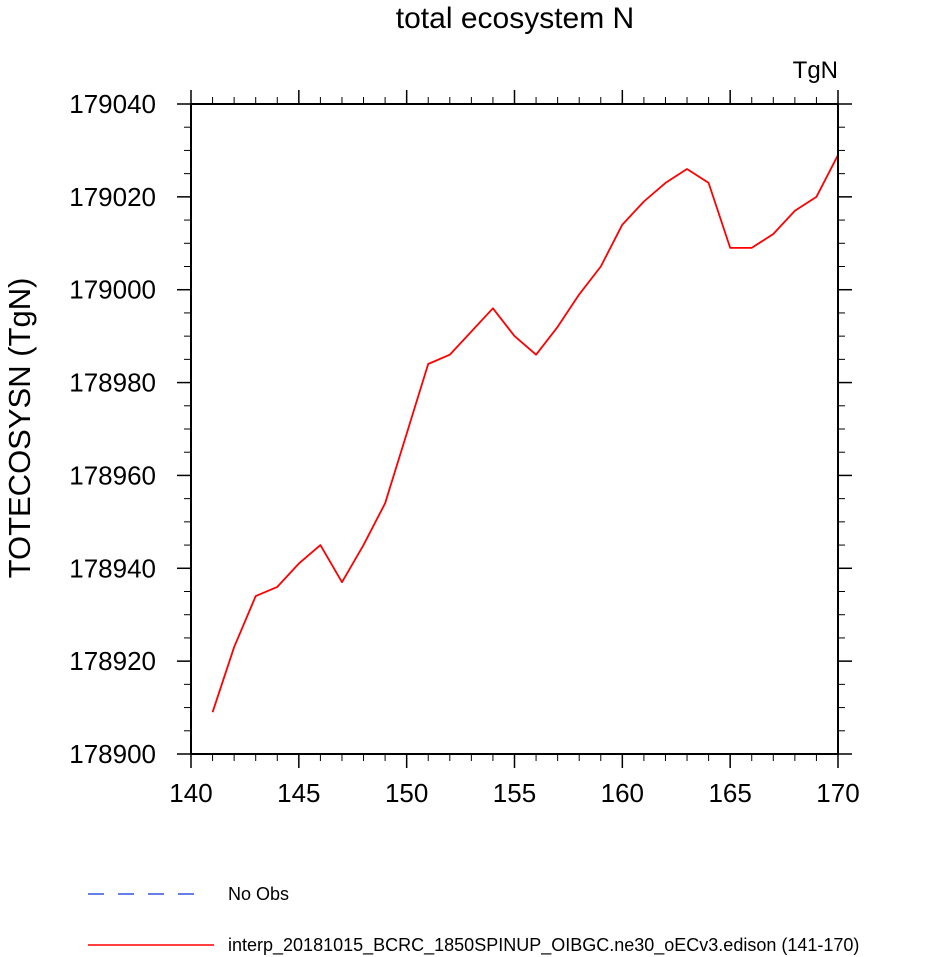 This screenshot has width=938, height=957. What do you see at coordinates (258, 894) in the screenshot?
I see `legend-label-no-obs: No Obs` at bounding box center [258, 894].